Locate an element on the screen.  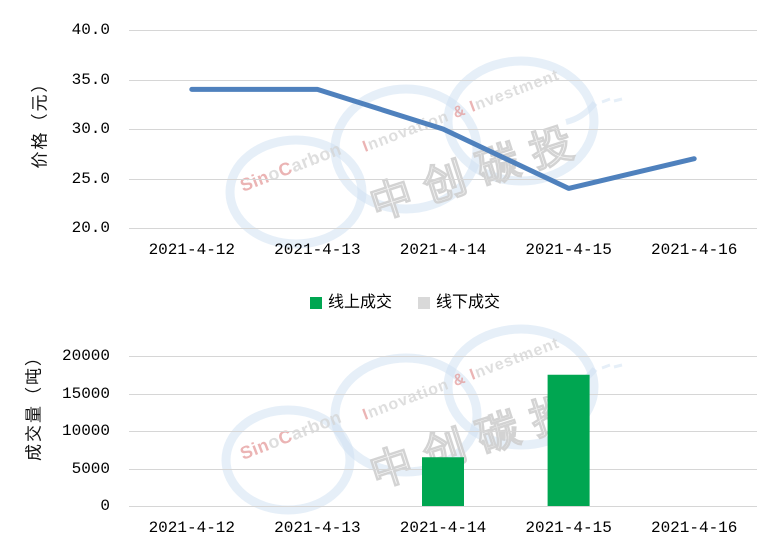
price-x-tick: 2021-4-13 is located at coordinates (317, 250).